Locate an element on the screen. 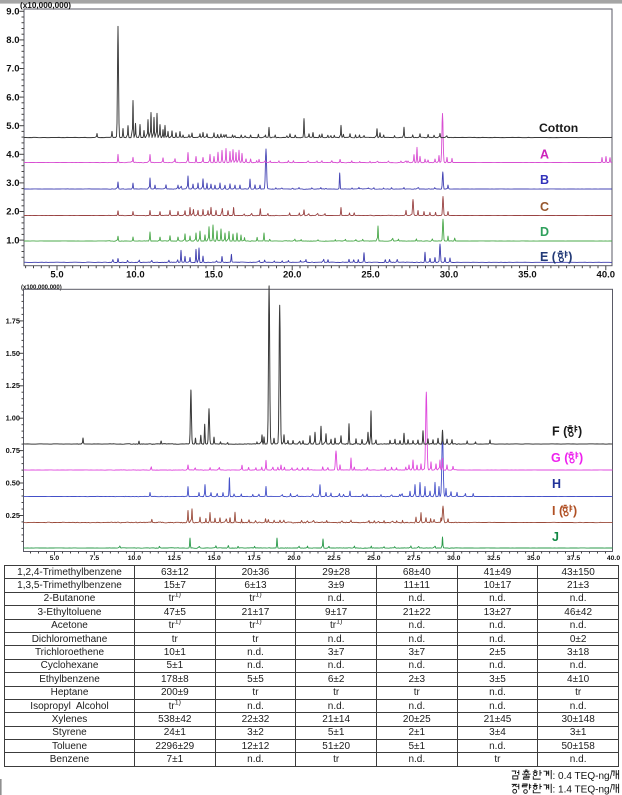 Image resolution: width=622 pixels, height=795 pixels. svg-text: 4.0 is located at coordinates (12, 155).